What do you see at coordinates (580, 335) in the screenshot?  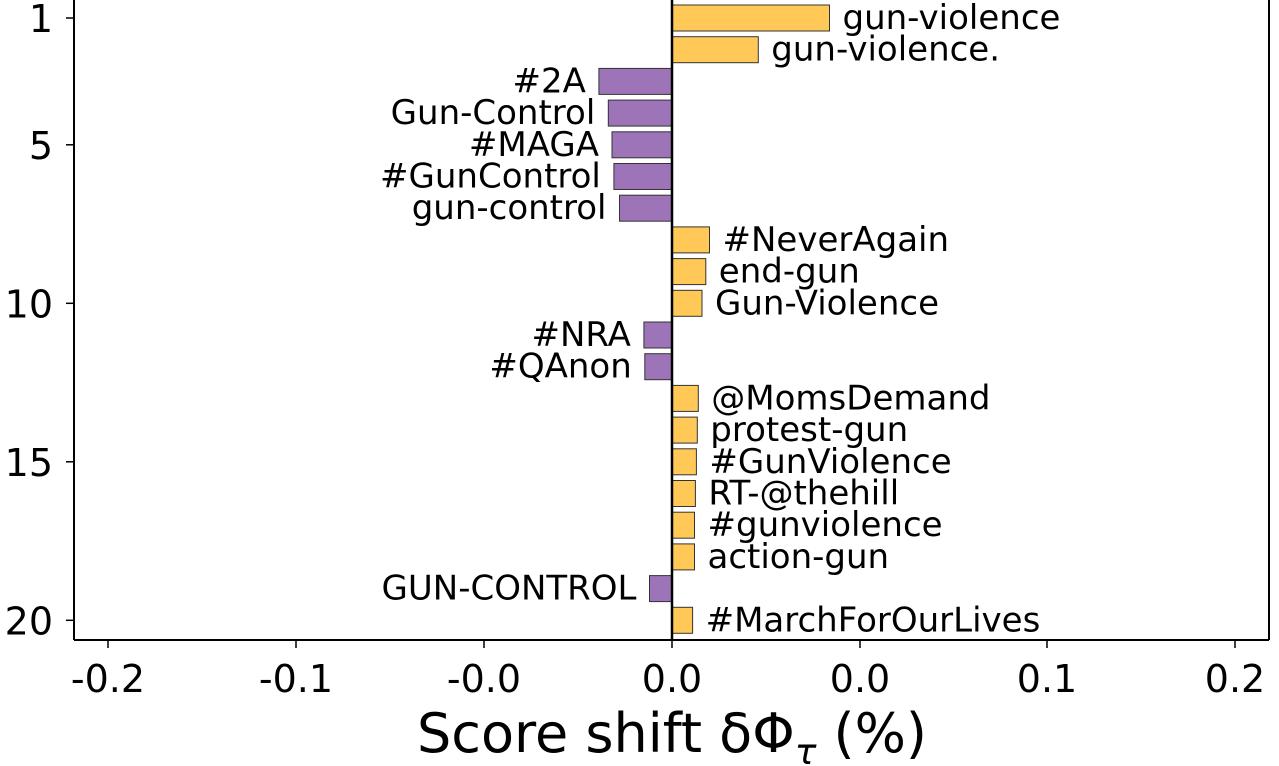 I see `bar-label: #NRA` at bounding box center [580, 335].